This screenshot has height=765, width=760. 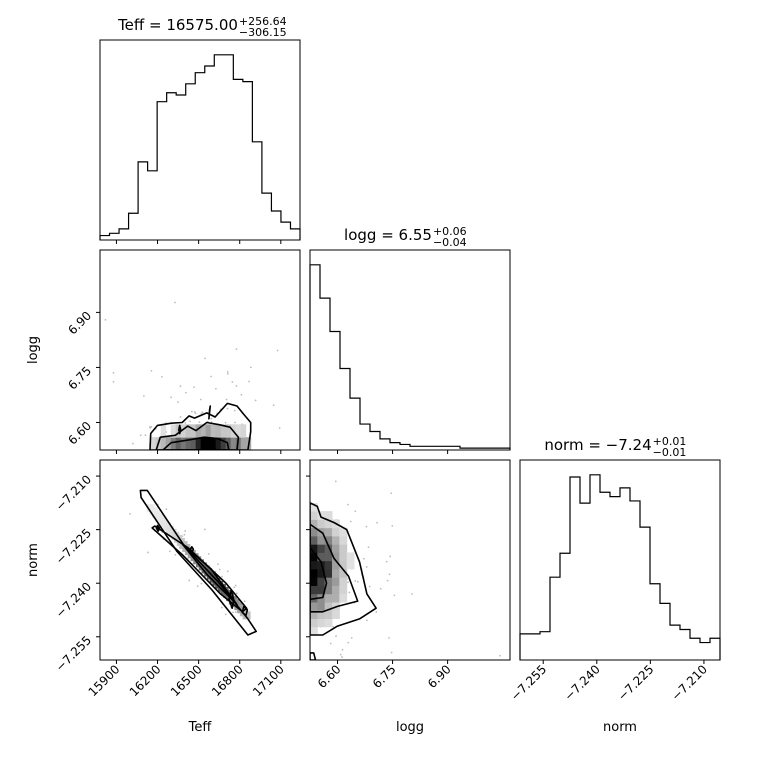 I want to click on title-text: norm = −7.24, so click(x=597, y=445).